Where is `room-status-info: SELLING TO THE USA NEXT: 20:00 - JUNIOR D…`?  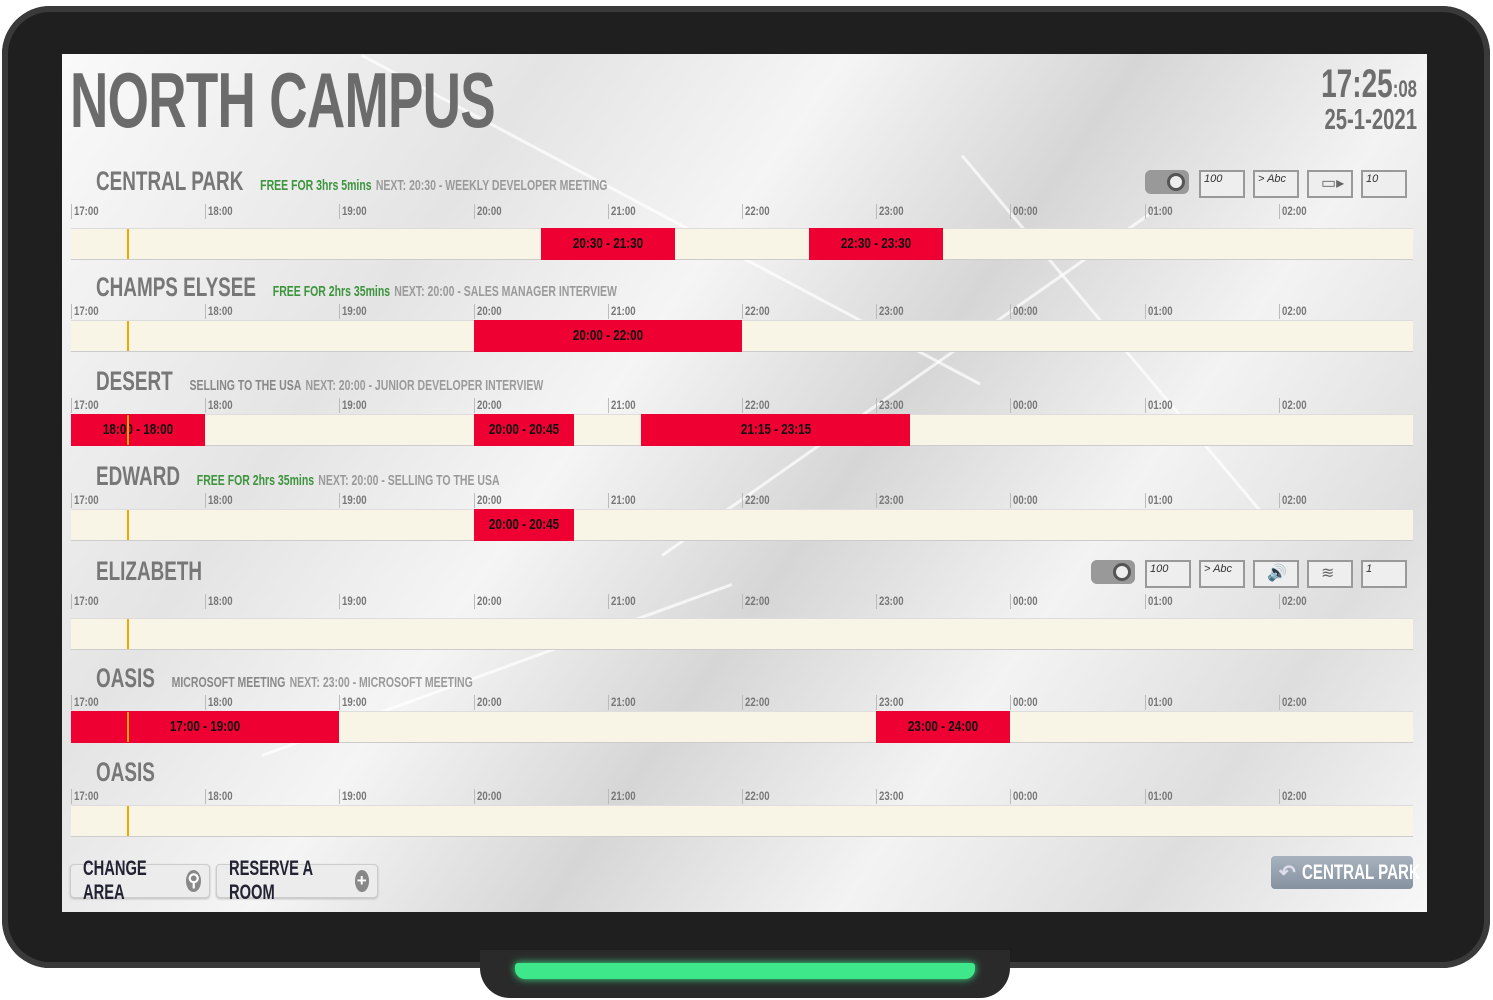
room-status-info: SELLING TO THE USA NEXT: 20:00 - JUNIOR D… is located at coordinates (366, 385).